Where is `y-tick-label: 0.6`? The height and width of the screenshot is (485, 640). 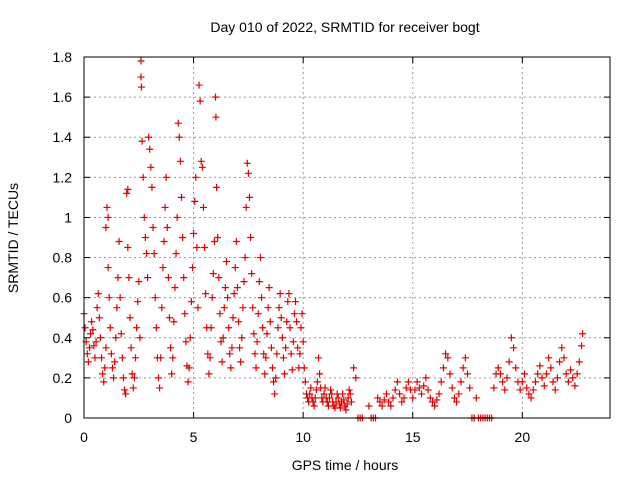
y-tick-label: 0.6 is located at coordinates (63, 298).